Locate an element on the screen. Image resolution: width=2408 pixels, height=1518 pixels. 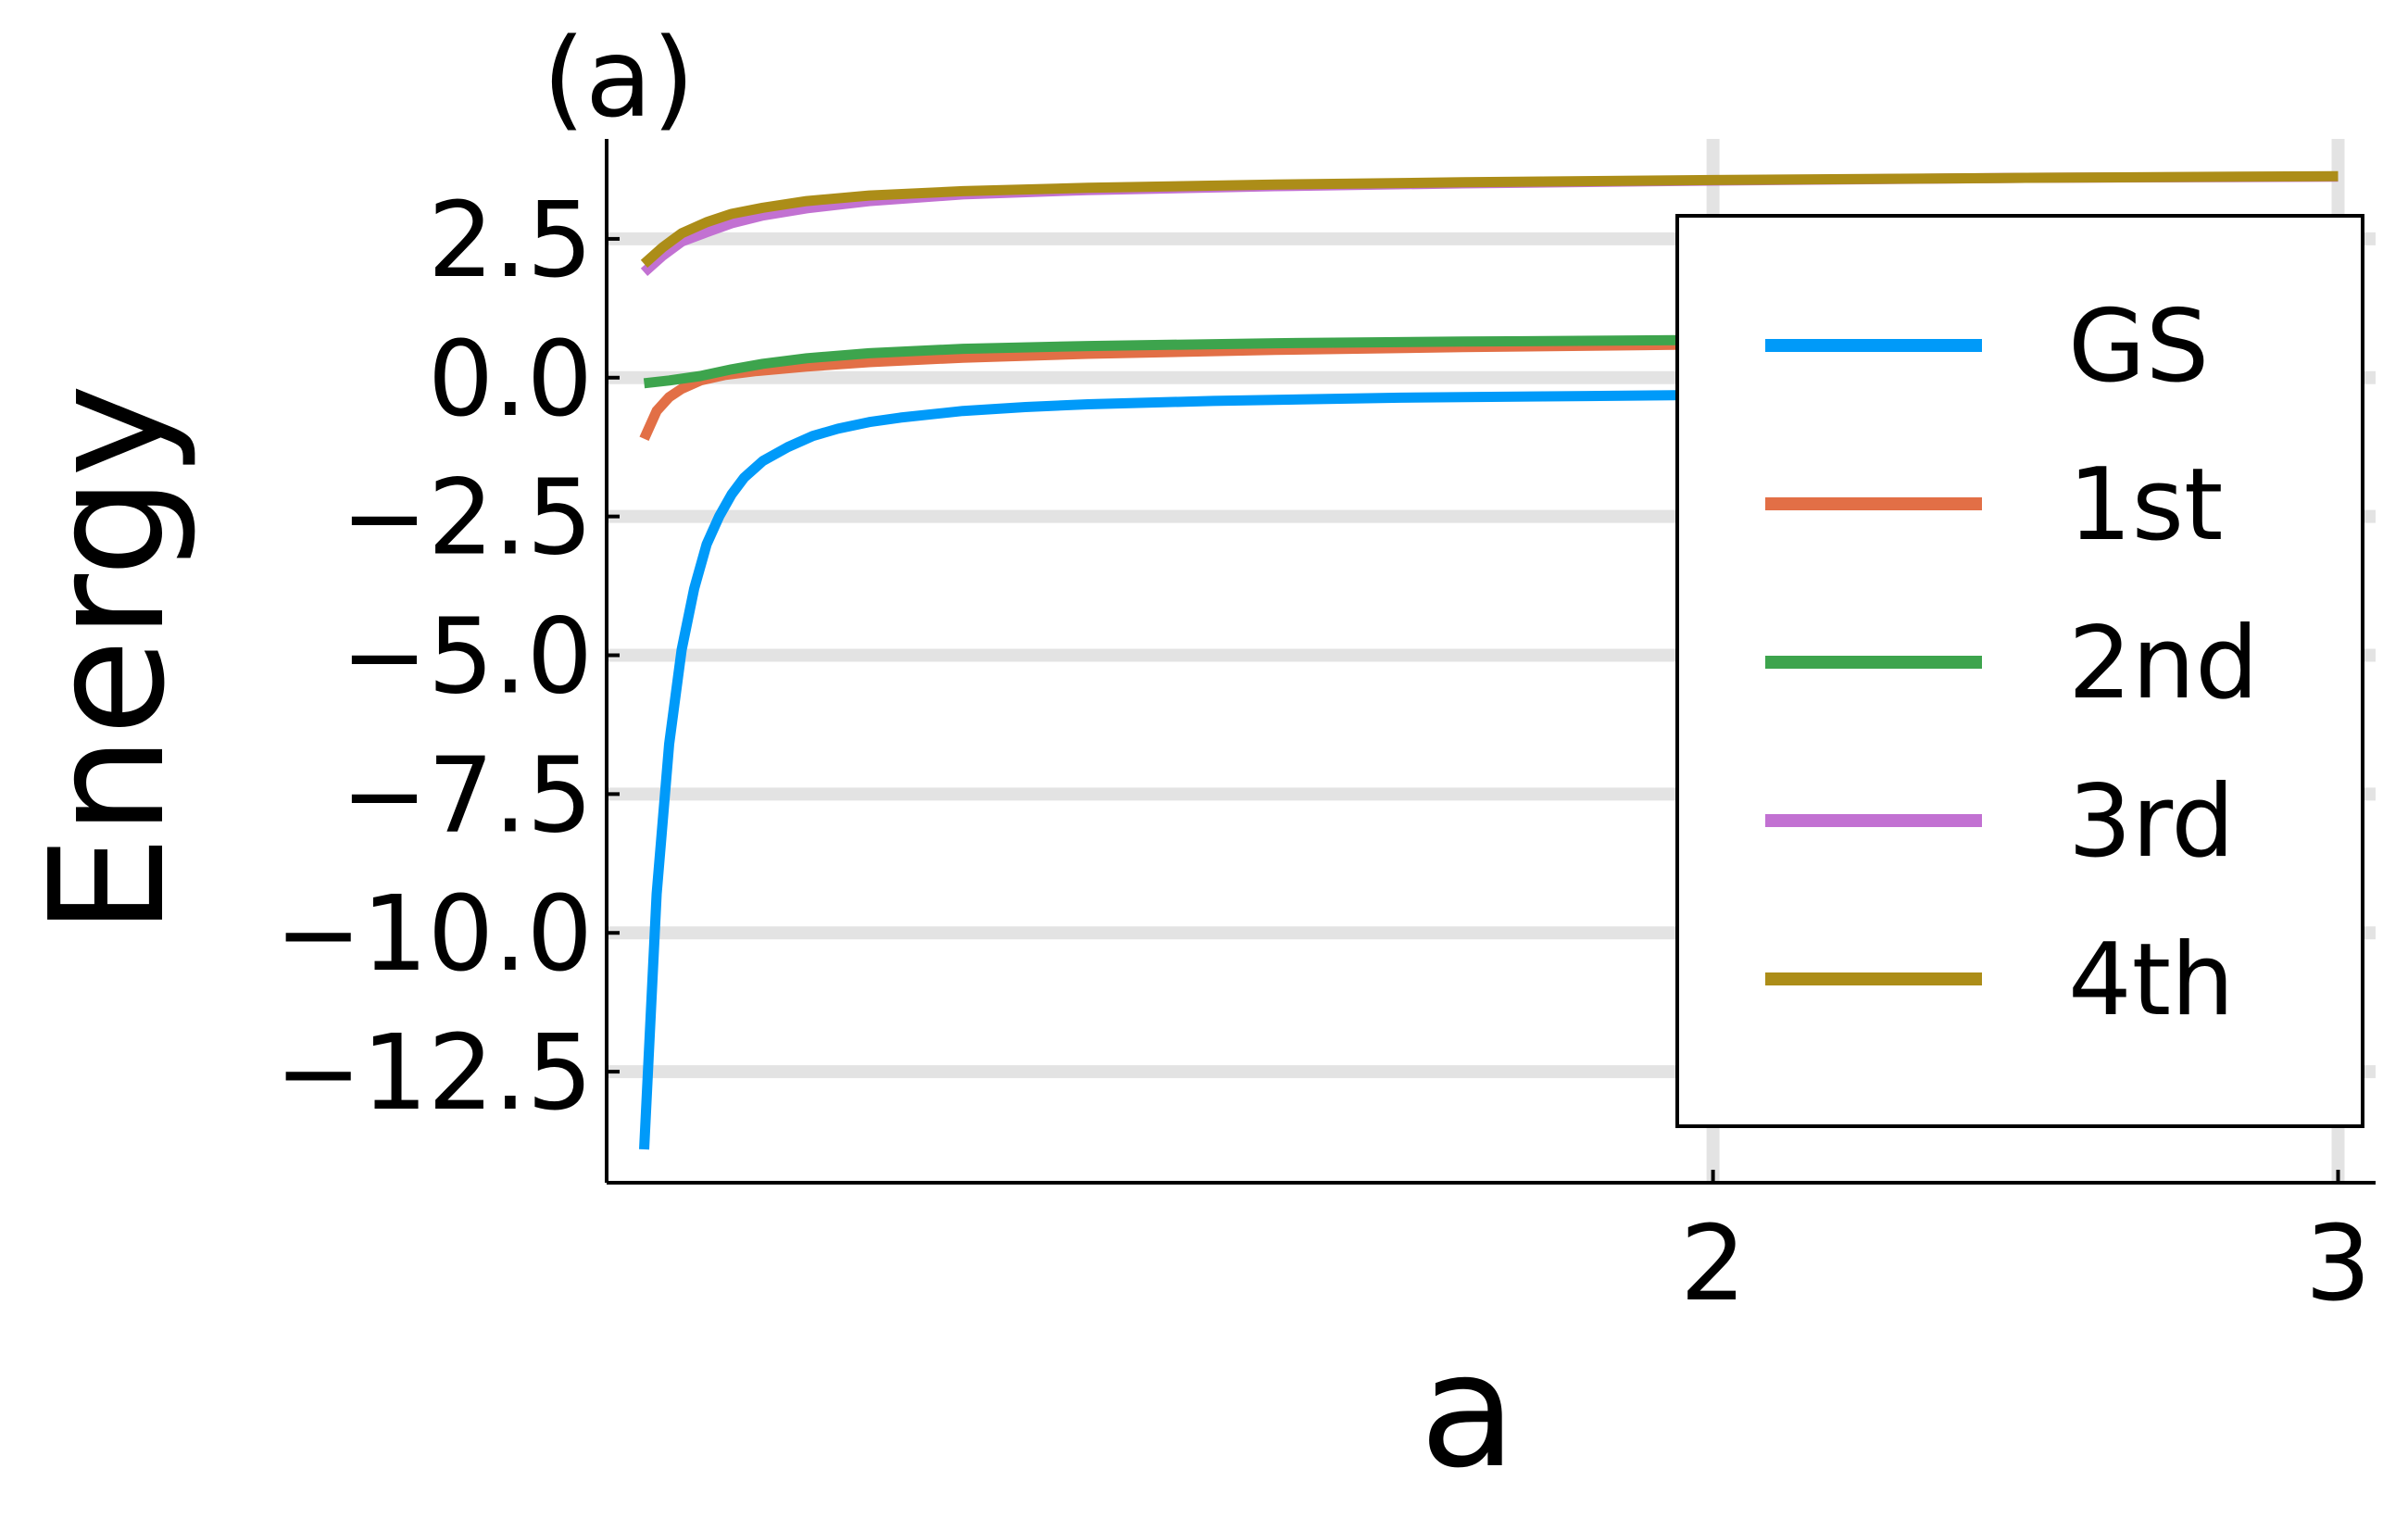
y-tick-label: −7.5 is located at coordinates (467, 795).